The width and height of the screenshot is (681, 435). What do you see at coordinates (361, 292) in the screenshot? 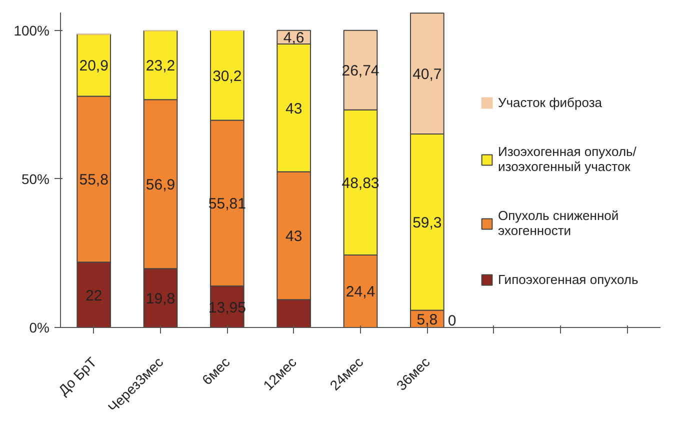
I see `data-label: 24,4` at bounding box center [361, 292].